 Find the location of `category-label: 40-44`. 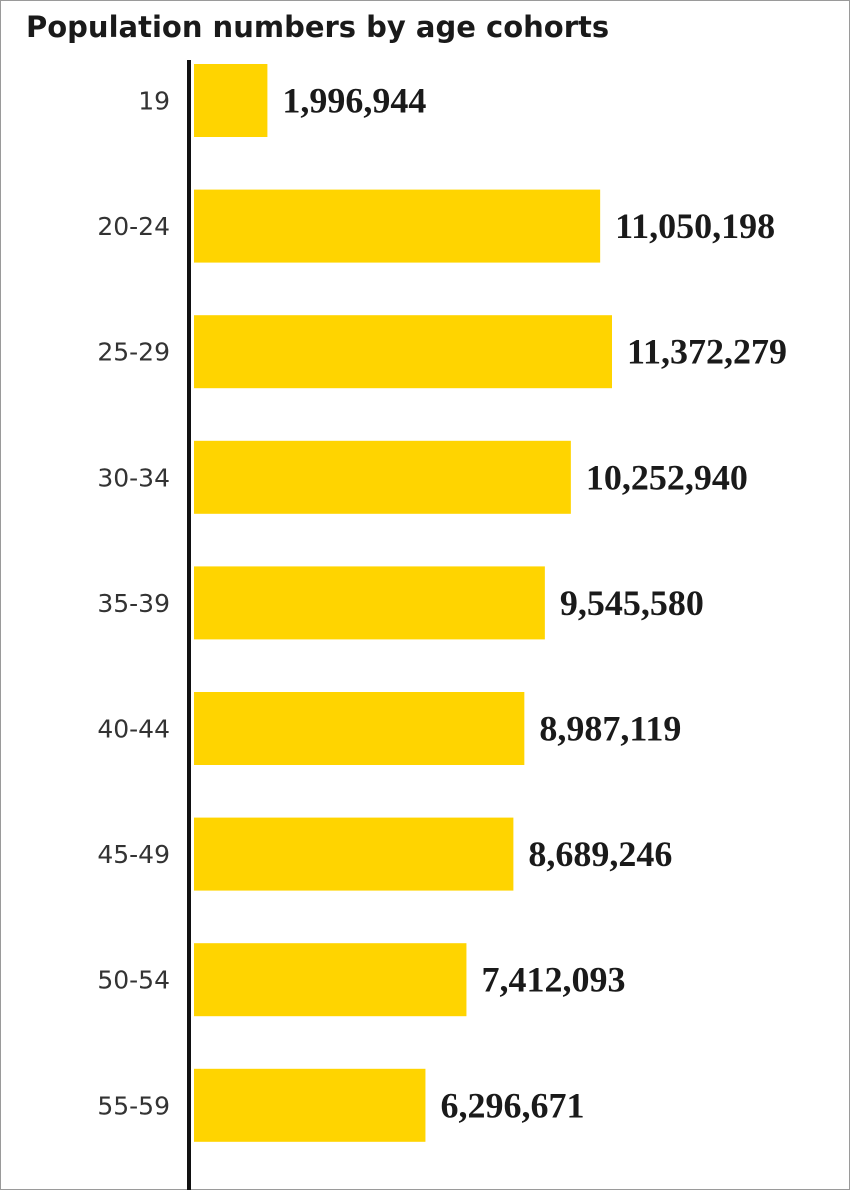

category-label: 40-44 is located at coordinates (133, 729).